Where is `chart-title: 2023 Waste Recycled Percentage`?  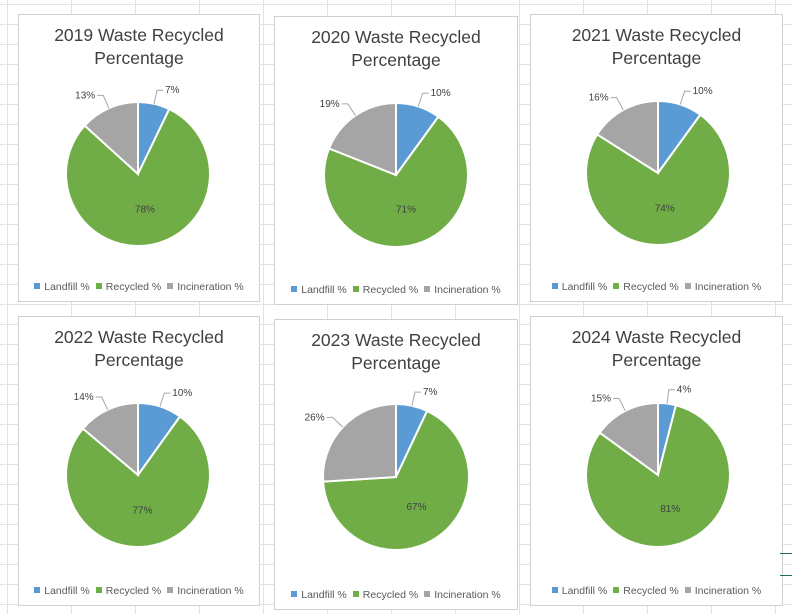 chart-title: 2023 Waste Recycled Percentage is located at coordinates (396, 352).